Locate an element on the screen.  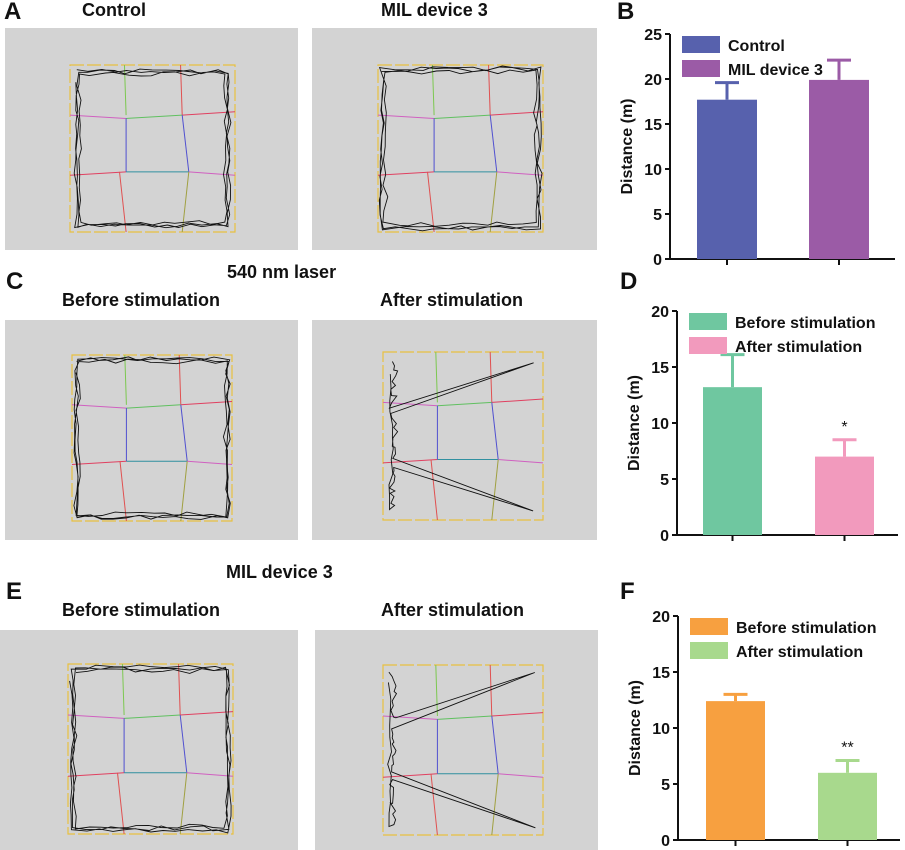
panel-letter-e: E is located at coordinates (14, 591).